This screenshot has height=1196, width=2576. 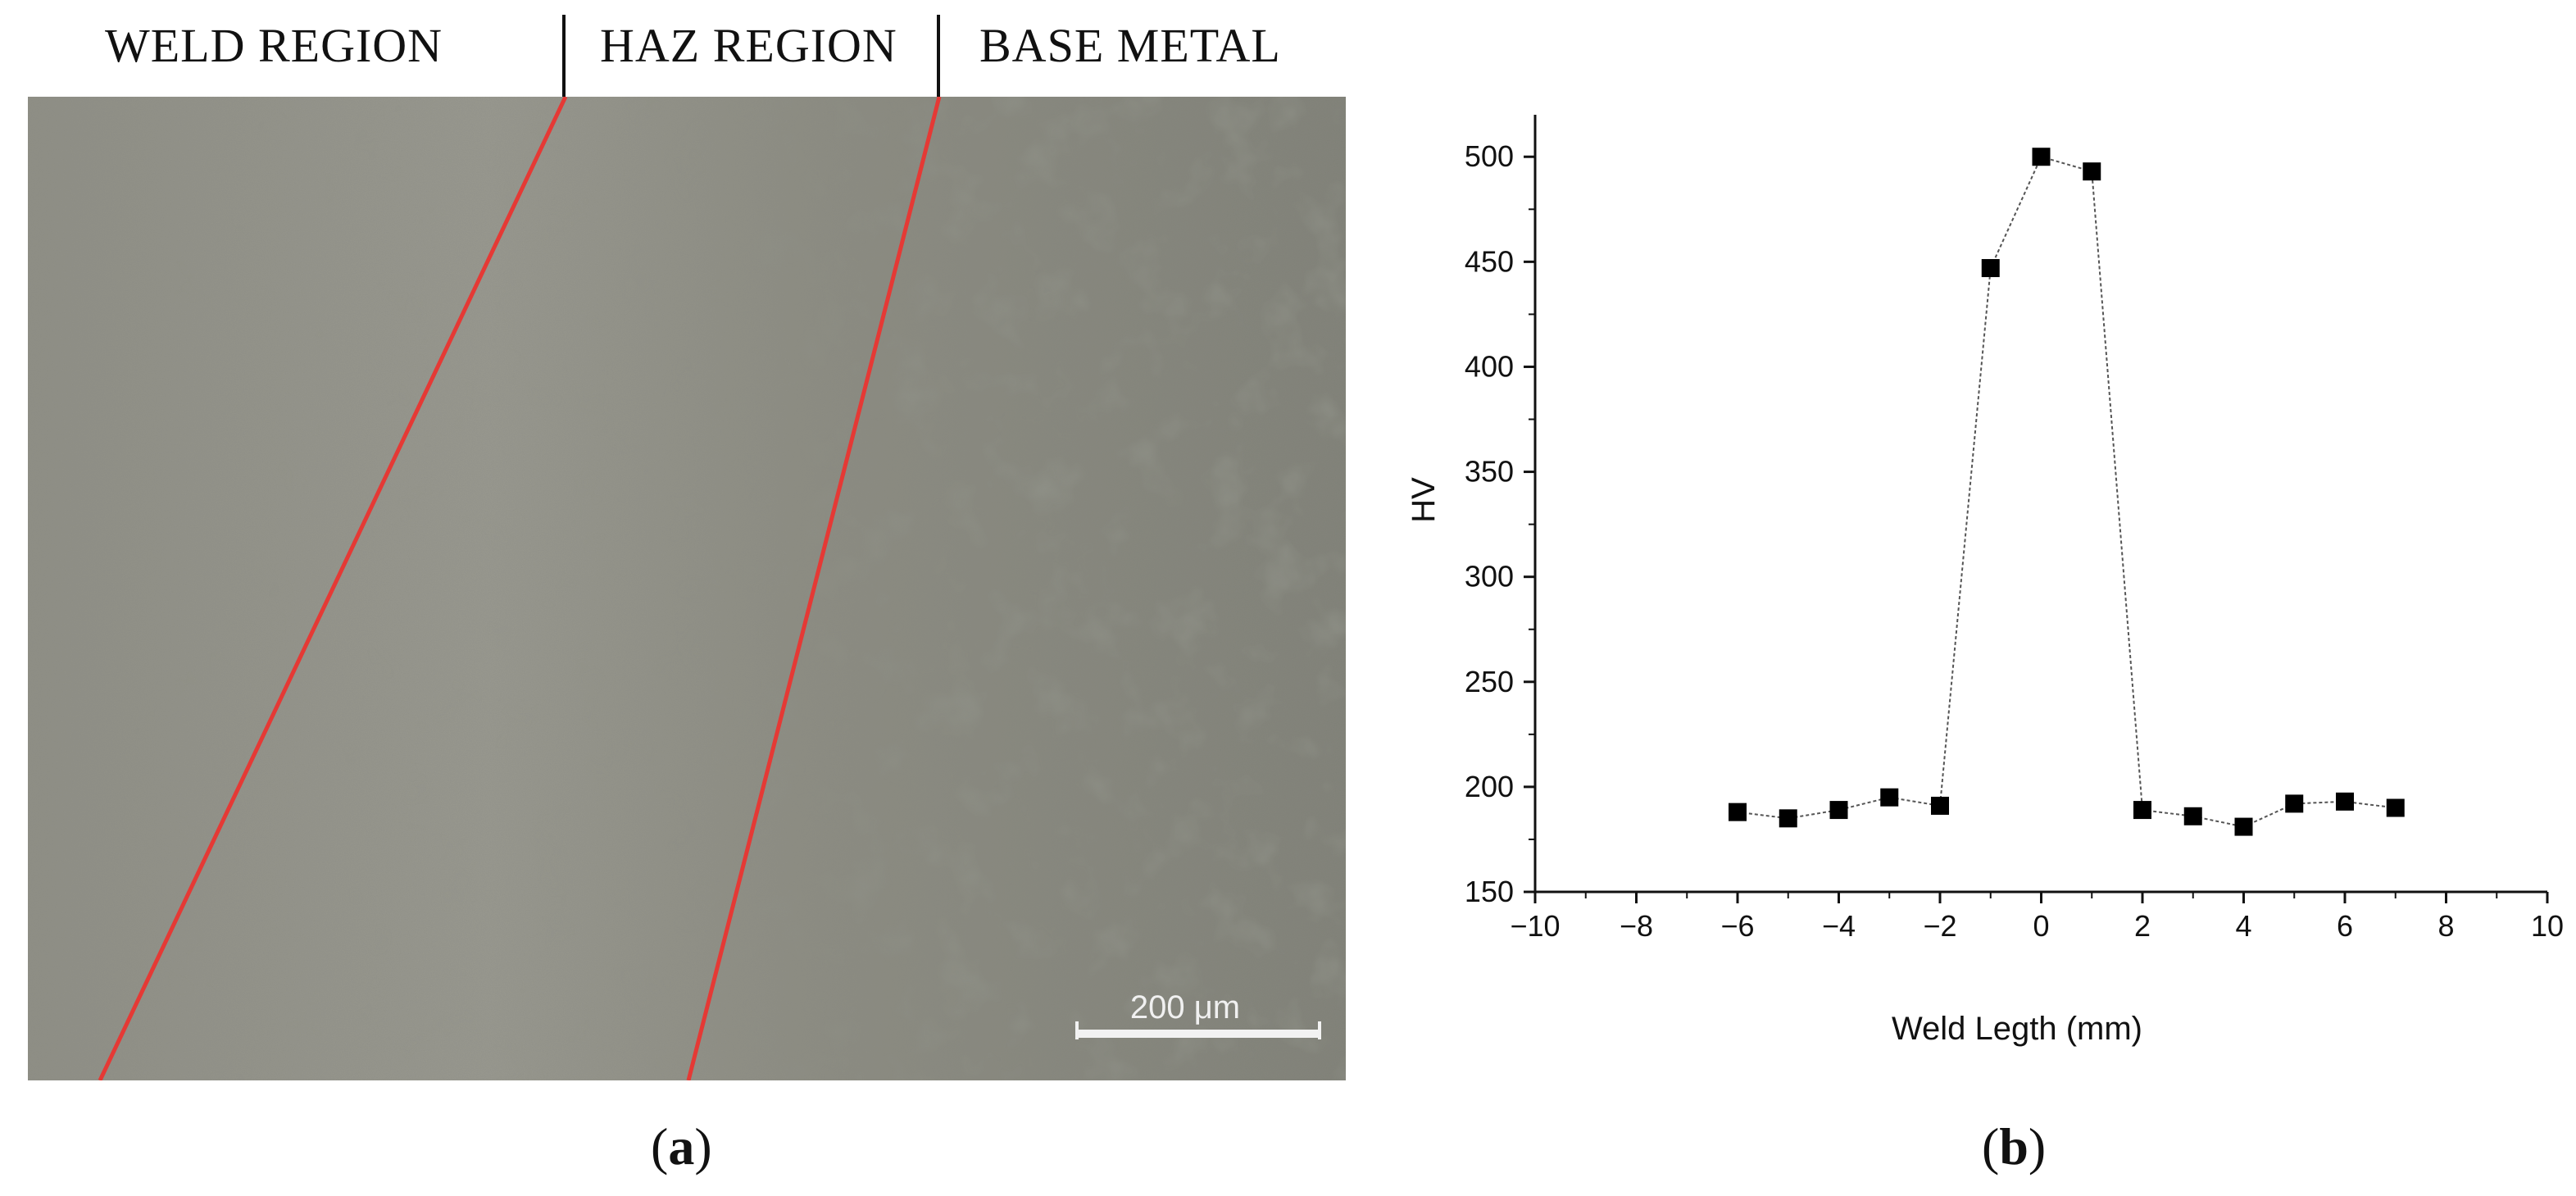 What do you see at coordinates (1424, 500) in the screenshot?
I see `y-axis-label: HV` at bounding box center [1424, 500].